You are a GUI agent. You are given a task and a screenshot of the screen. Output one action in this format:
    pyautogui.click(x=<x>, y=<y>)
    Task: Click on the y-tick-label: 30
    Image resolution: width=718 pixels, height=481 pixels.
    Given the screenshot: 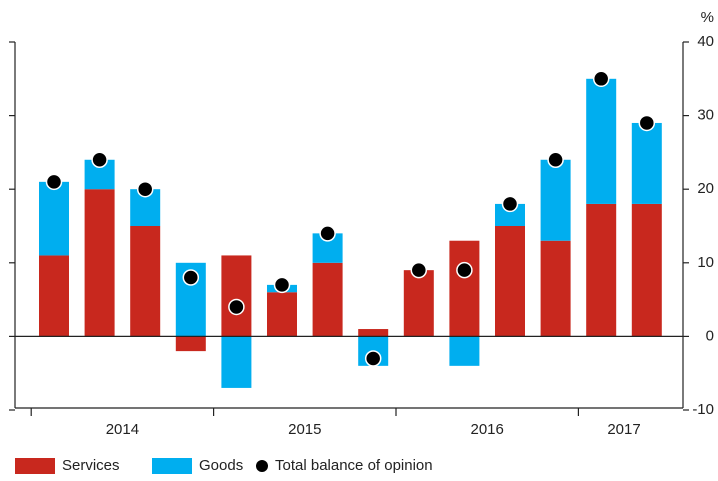 What is the action you would take?
    pyautogui.click(x=705, y=115)
    